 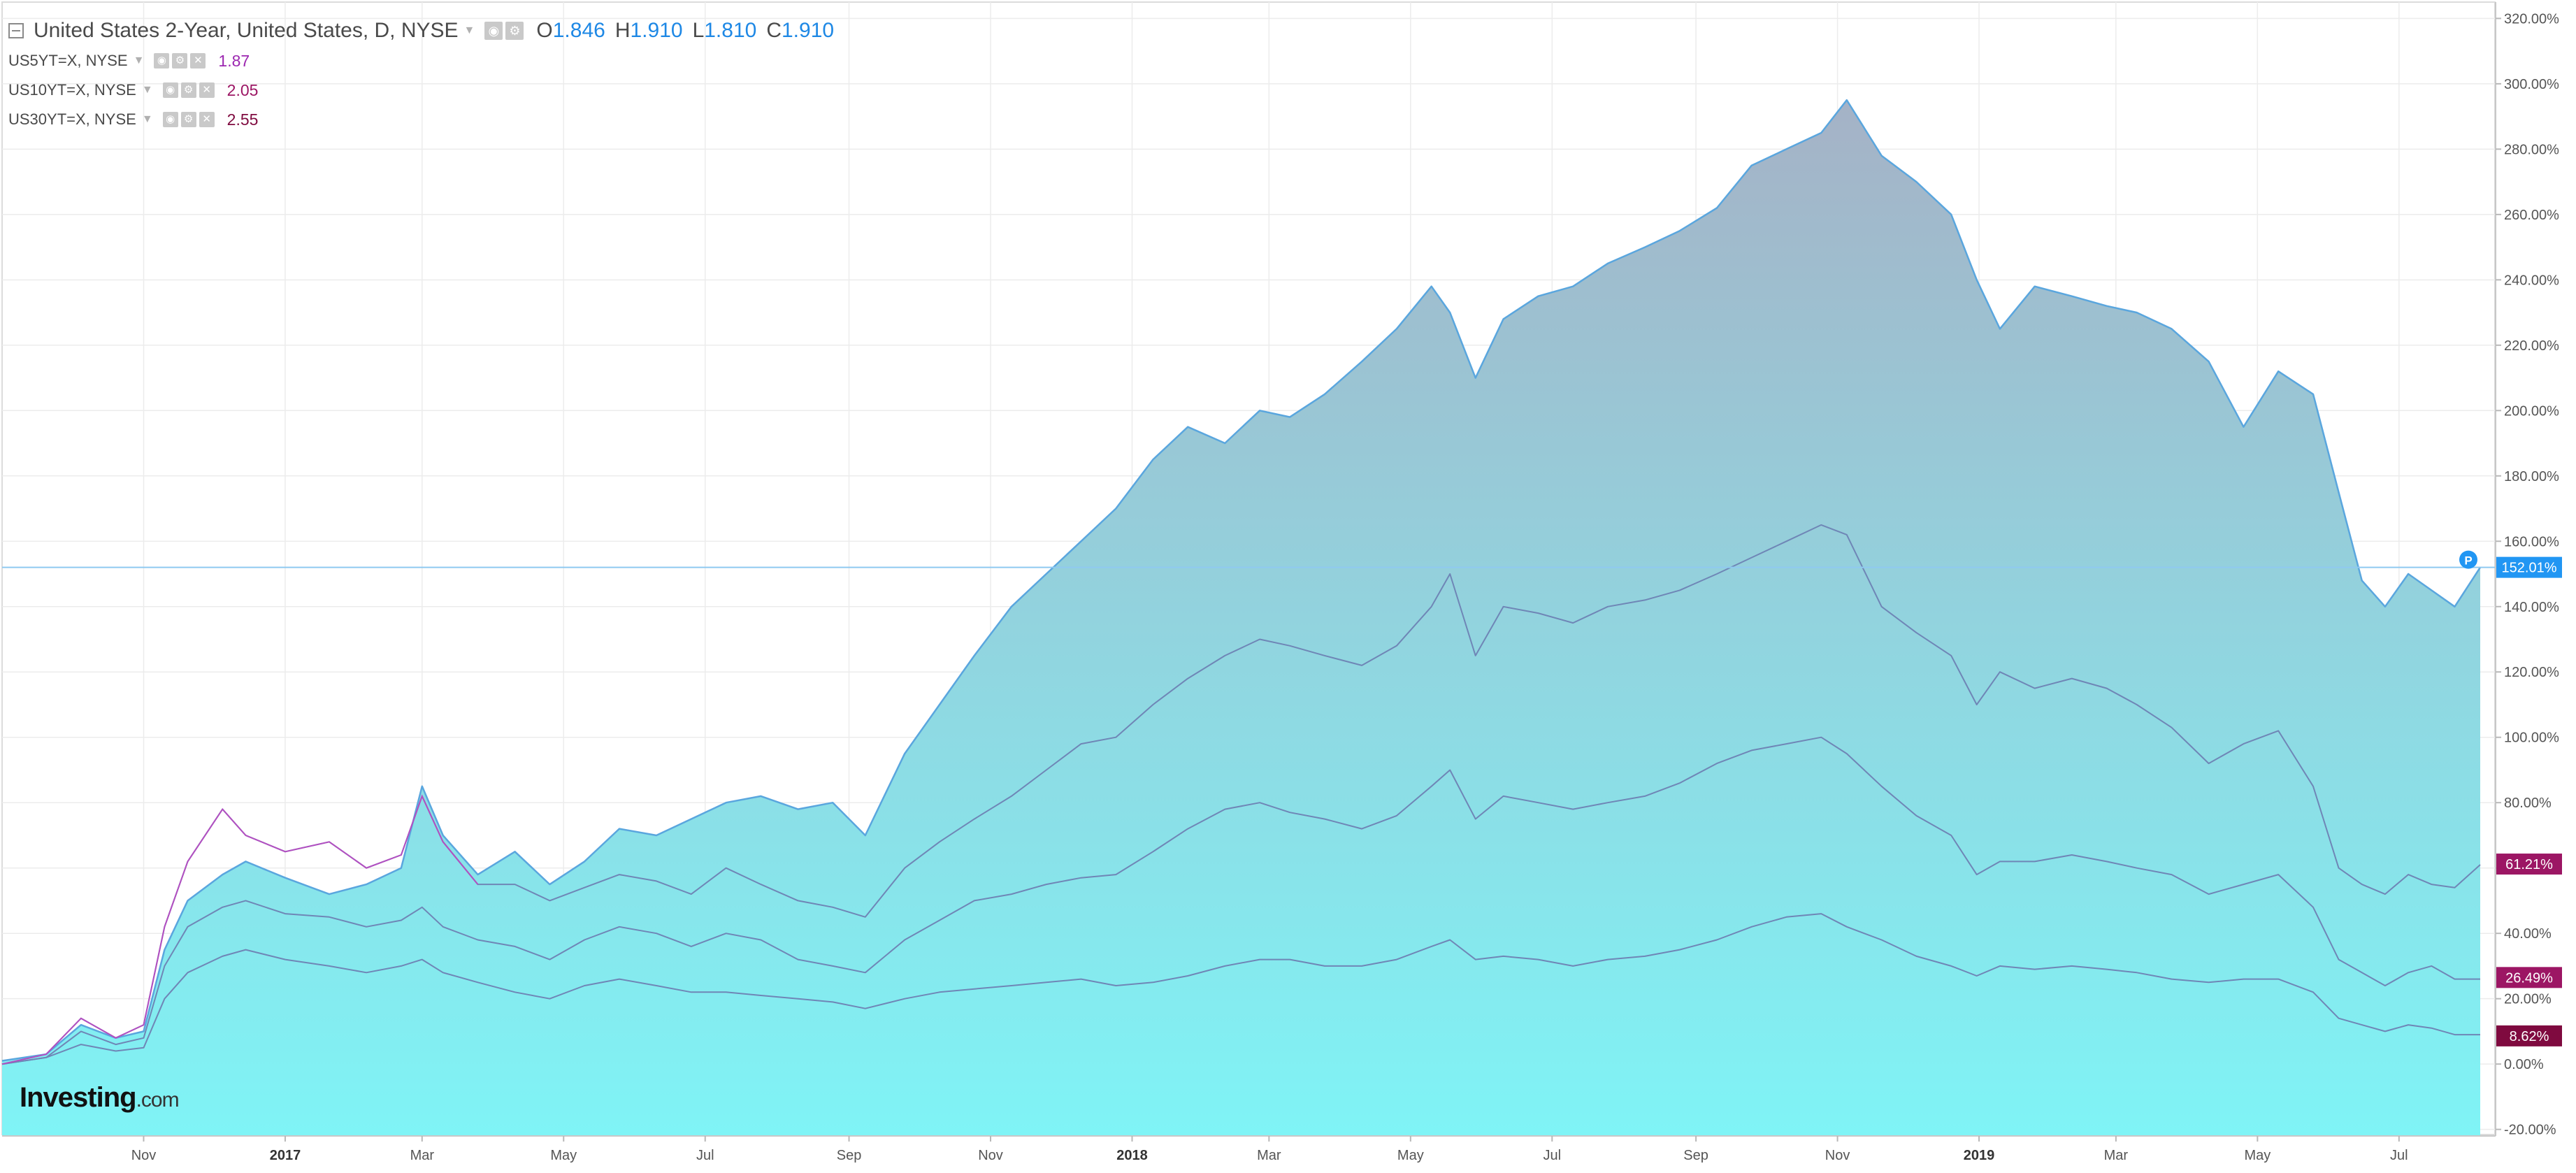 I want to click on legend-item-us30y: US30YT=X, NYSE ▼ ◉ ⚙ ✕ 2.55, so click(x=421, y=119).